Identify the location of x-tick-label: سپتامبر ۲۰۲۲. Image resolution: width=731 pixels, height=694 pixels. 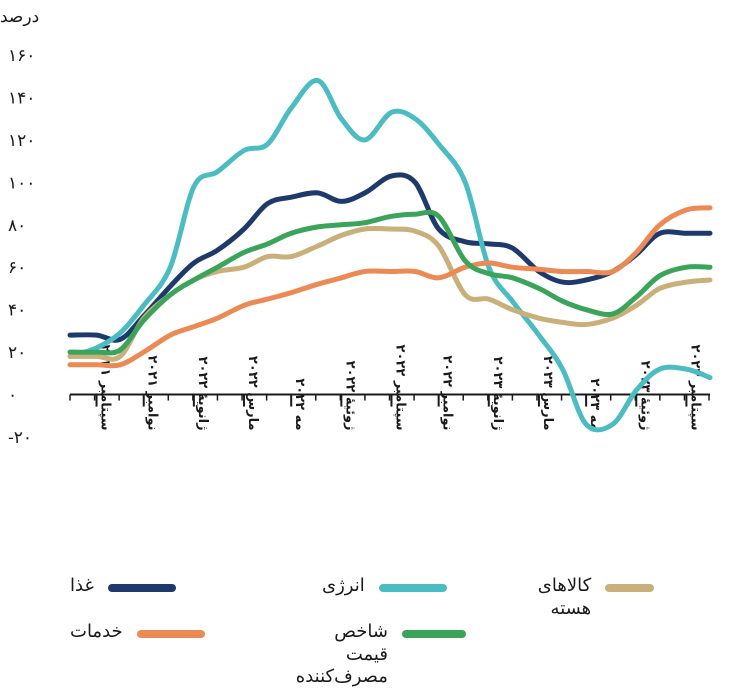
(399, 388).